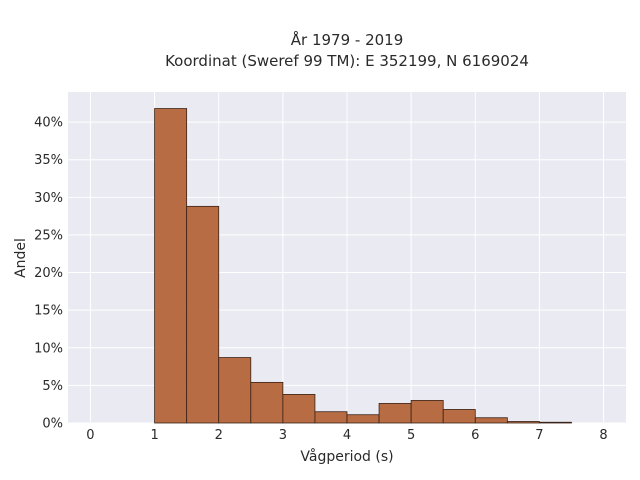  I want to click on chart-title: År 1979 - 2019, so click(347, 39).